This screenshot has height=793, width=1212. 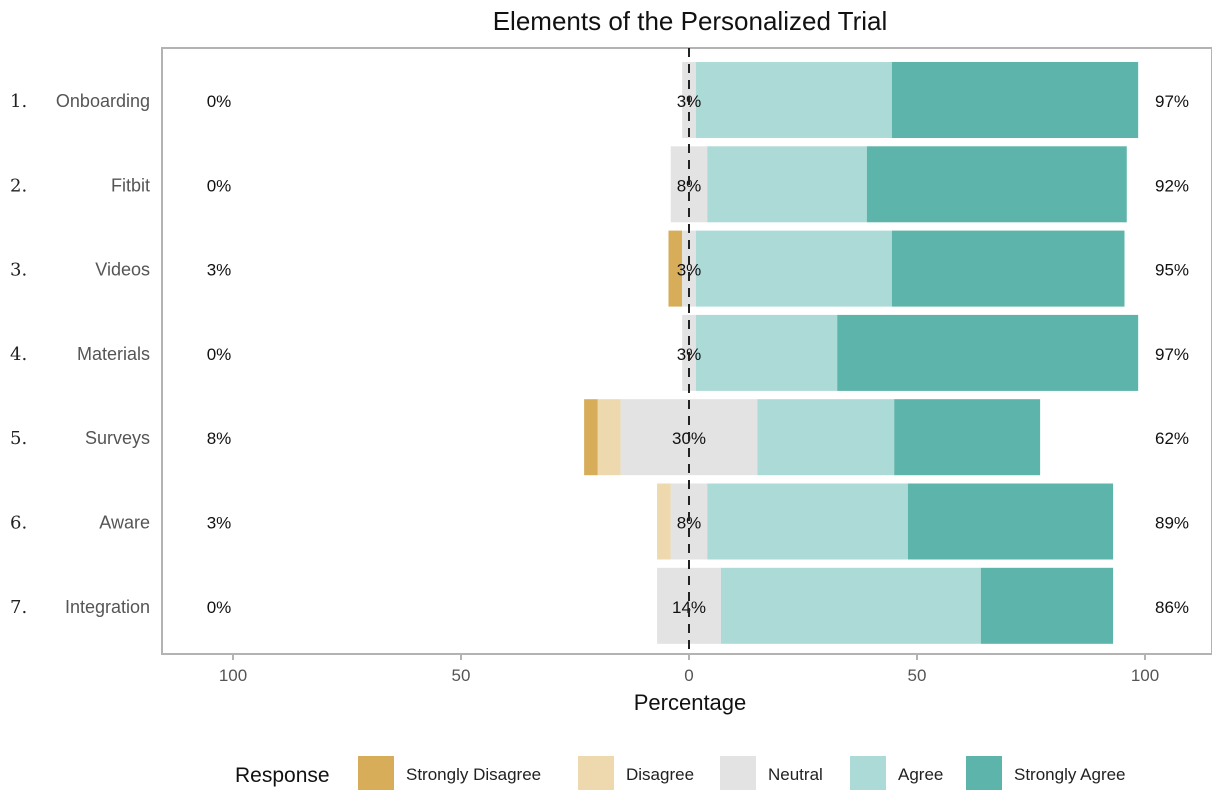 I want to click on x-tick-label: 0, so click(x=688, y=675).